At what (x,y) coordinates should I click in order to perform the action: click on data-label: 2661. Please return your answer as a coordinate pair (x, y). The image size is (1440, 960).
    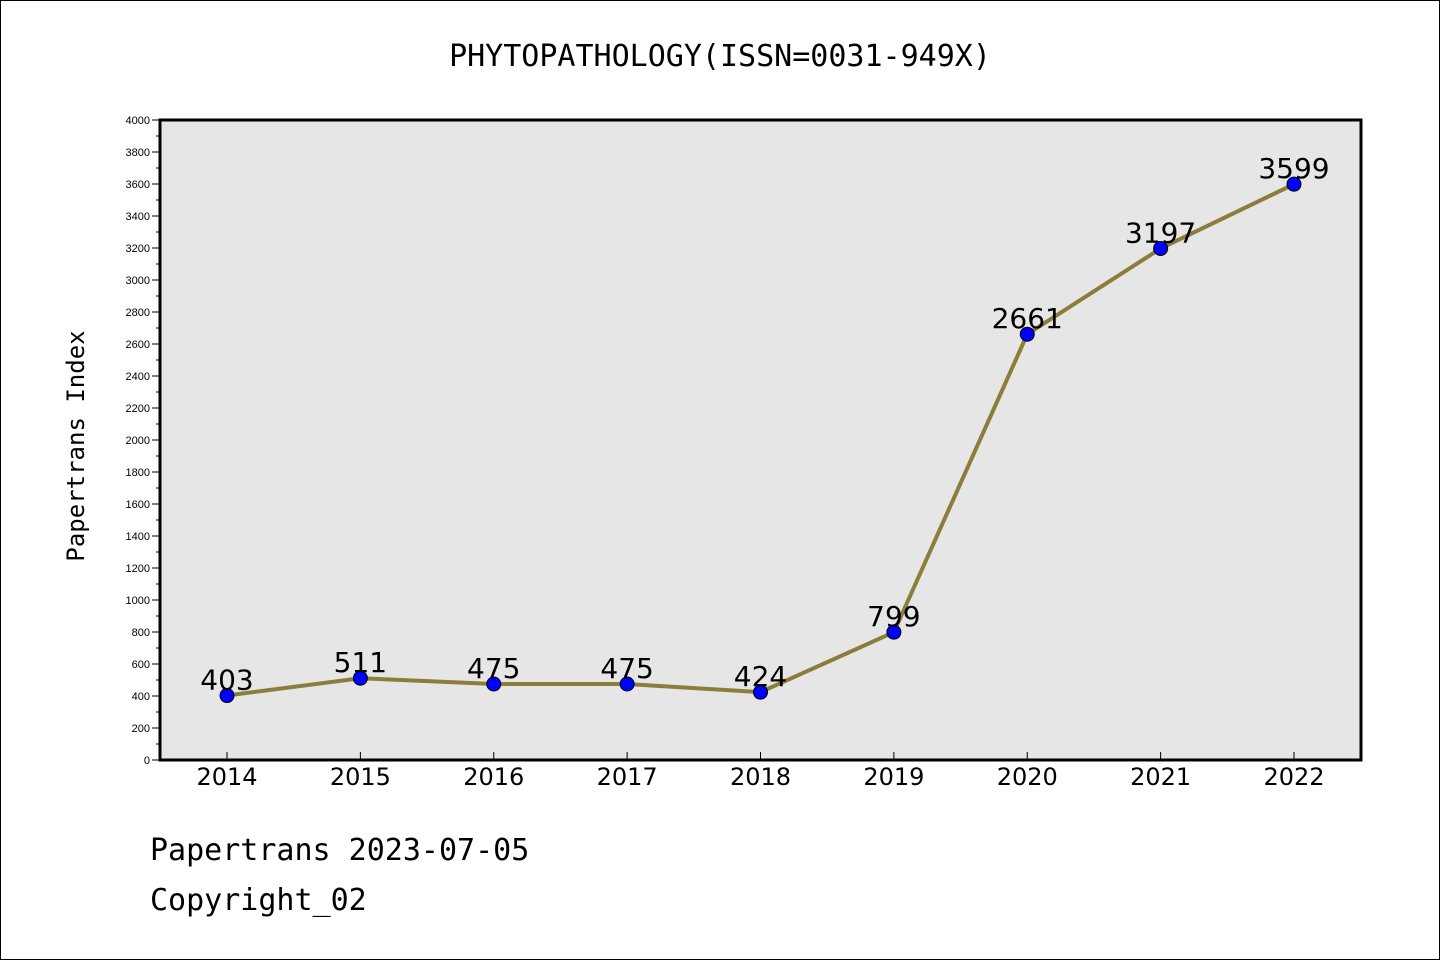
    Looking at the image, I should click on (1027, 318).